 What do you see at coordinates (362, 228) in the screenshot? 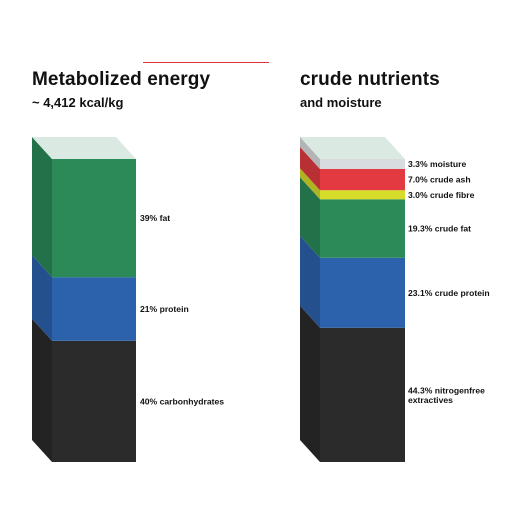
I see `segment-front-crude-fat` at bounding box center [362, 228].